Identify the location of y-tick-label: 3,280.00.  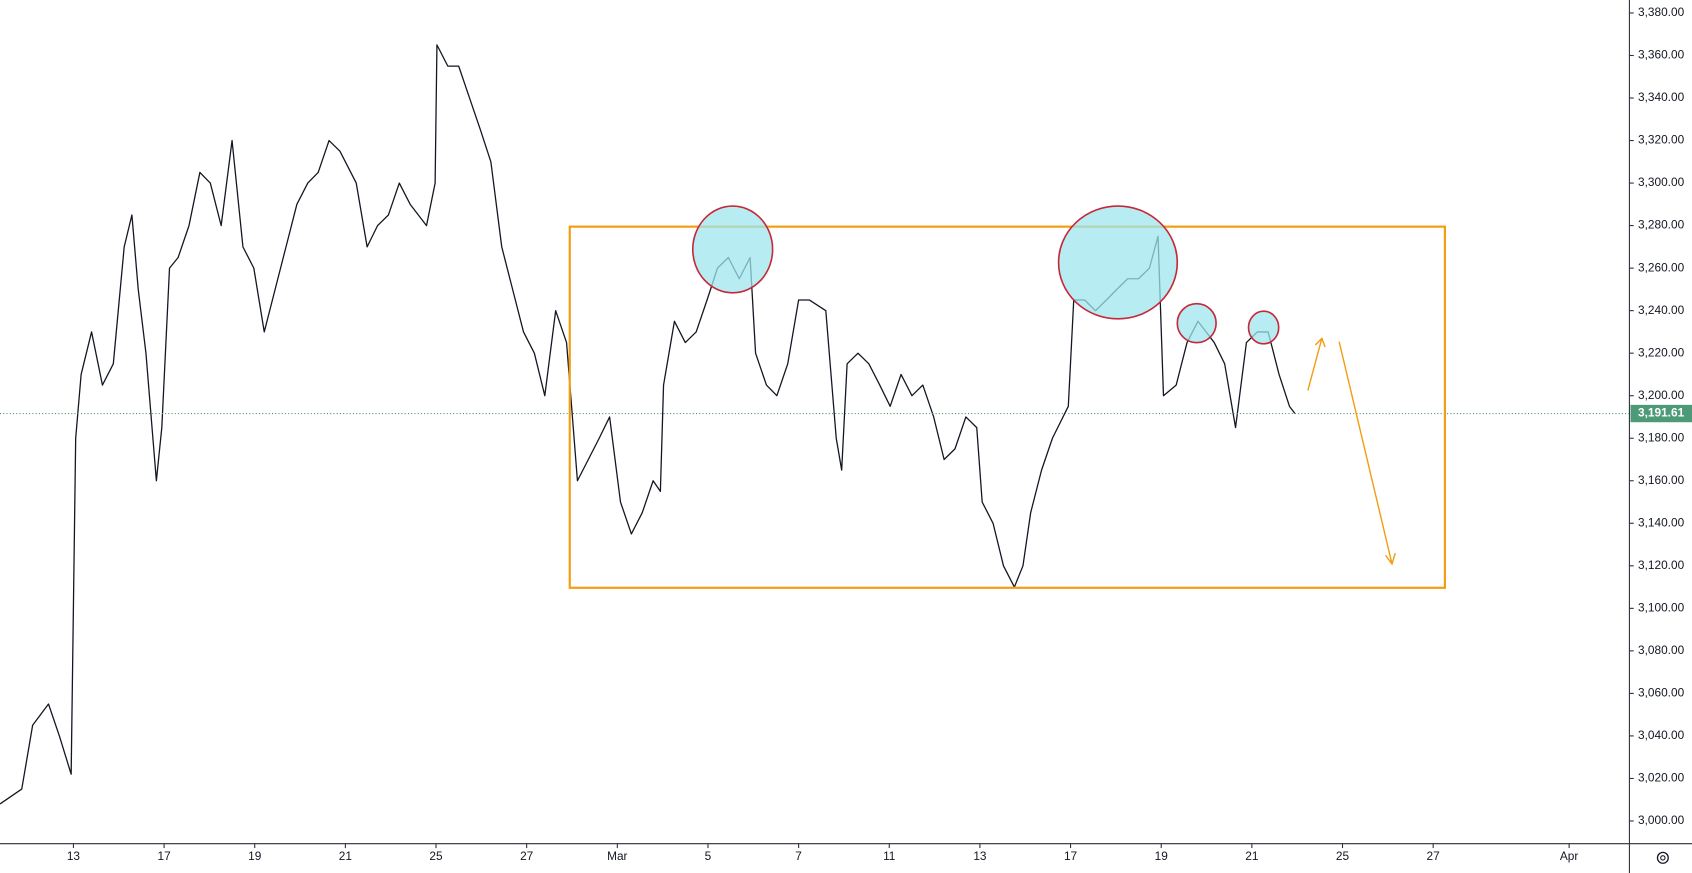
(1661, 225).